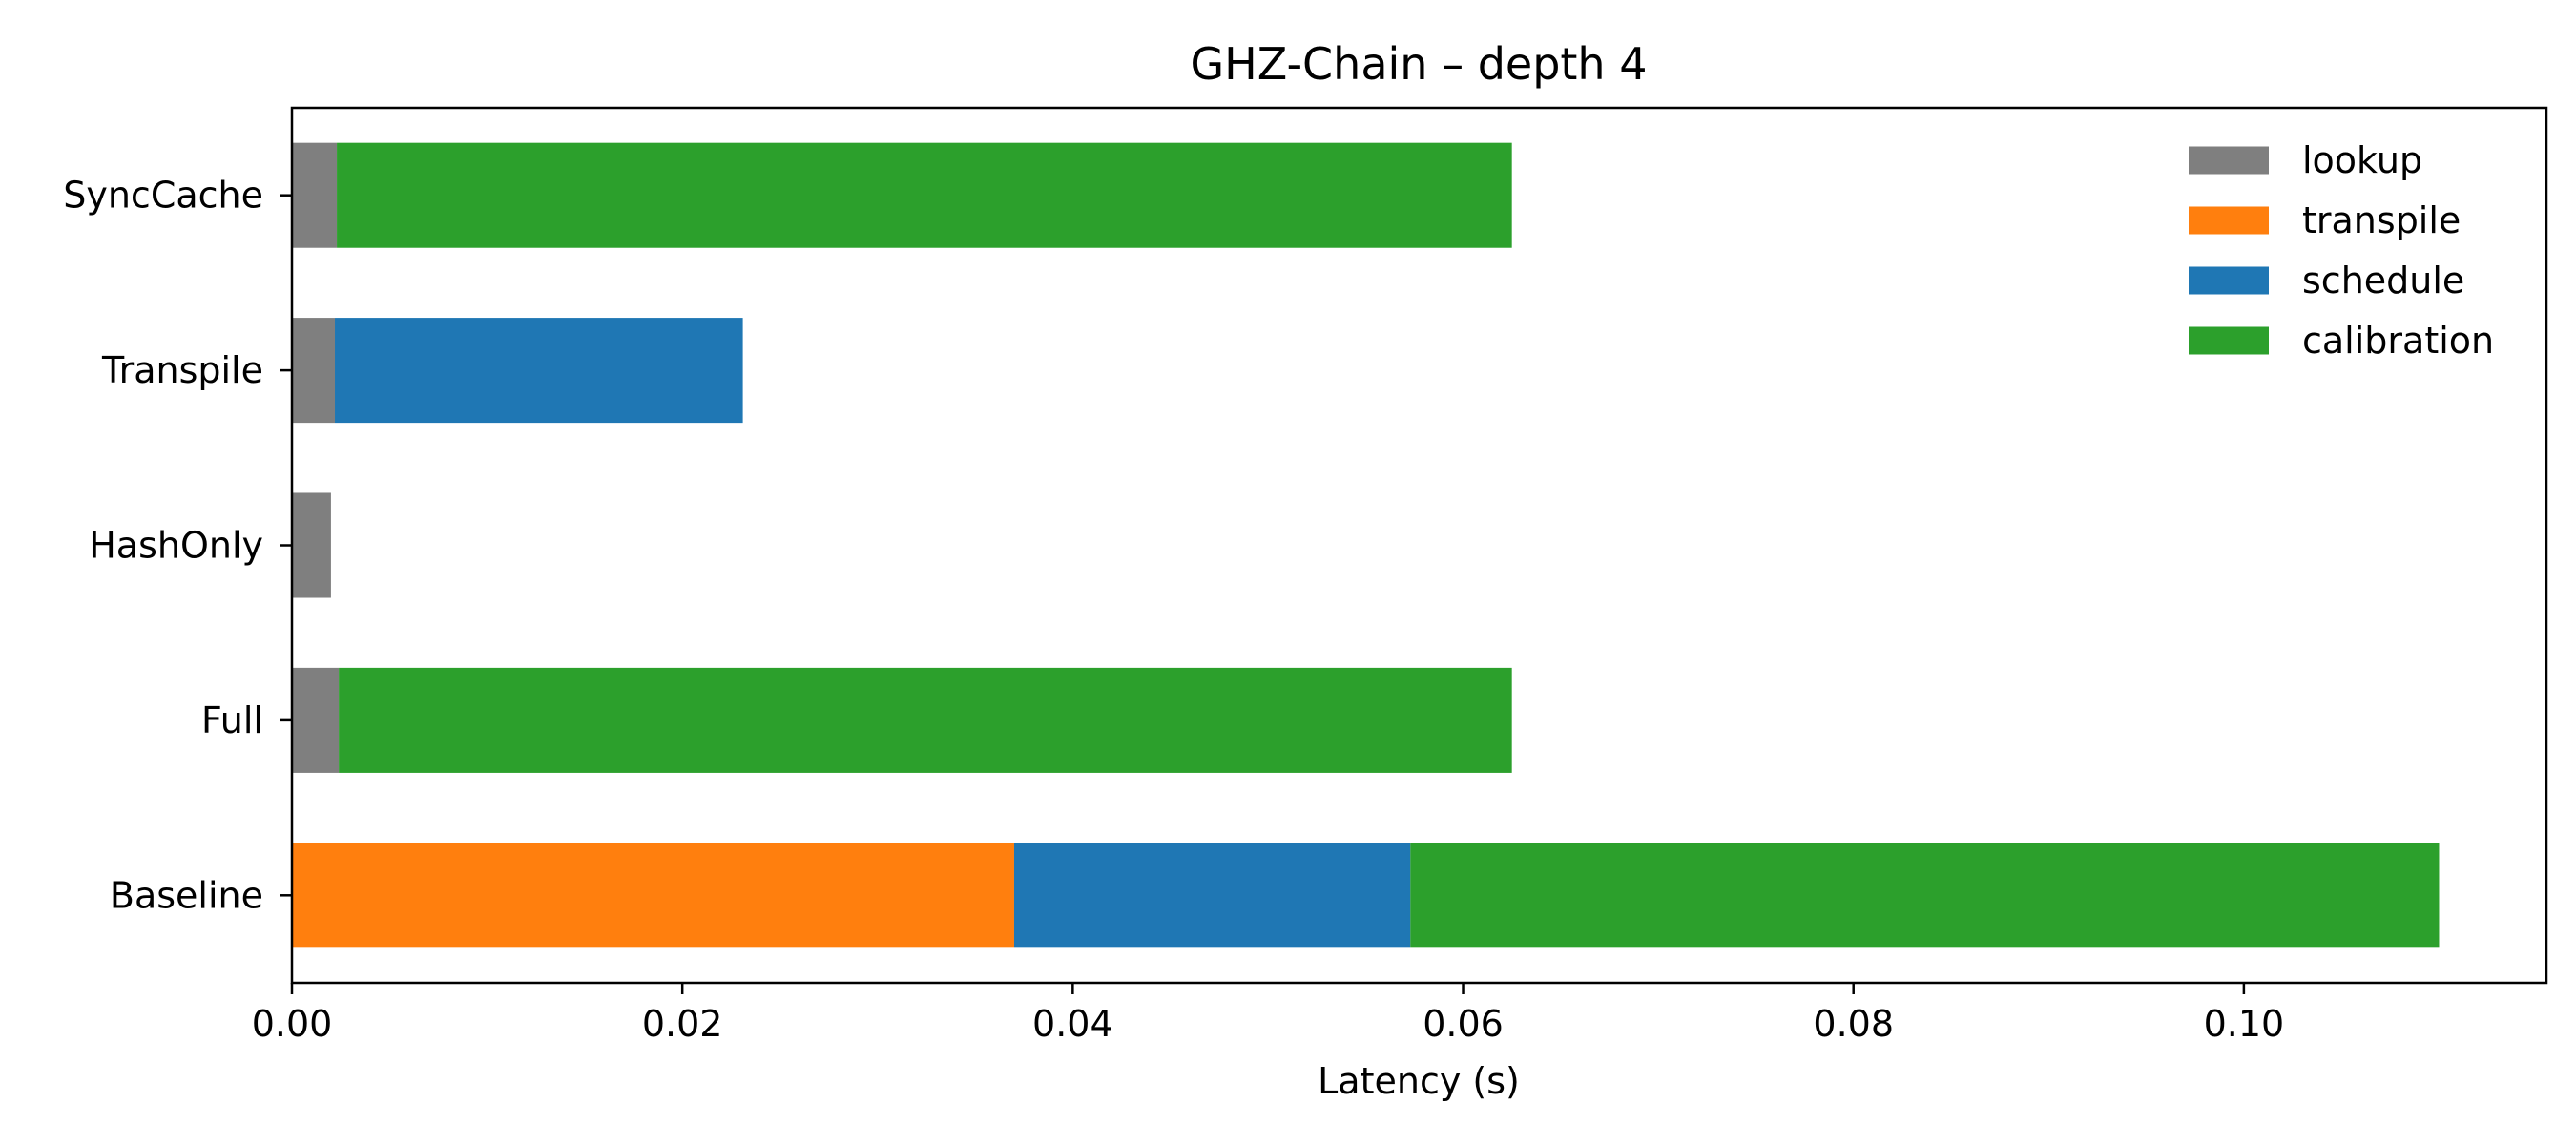  Describe the element at coordinates (2229, 160) in the screenshot. I see `legend-swatch-lookup` at that location.